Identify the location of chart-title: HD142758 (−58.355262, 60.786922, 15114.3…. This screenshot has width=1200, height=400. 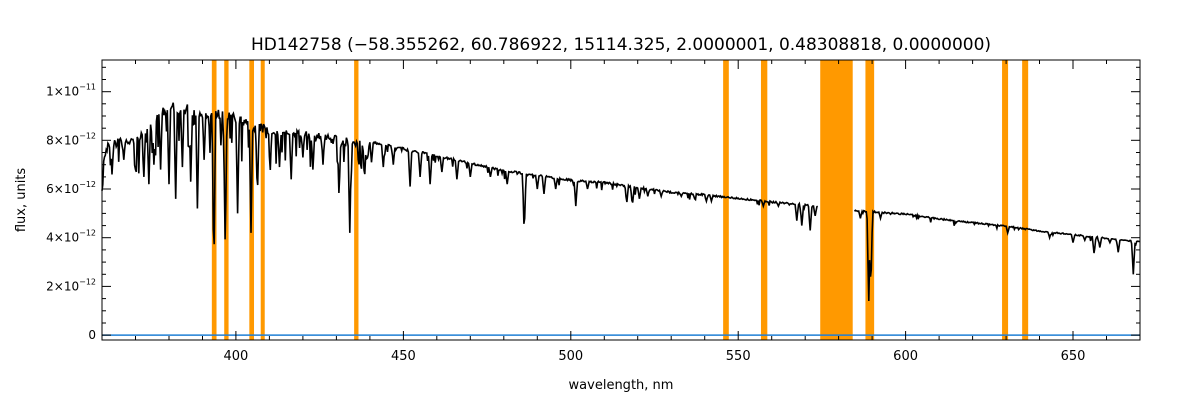
(621, 45).